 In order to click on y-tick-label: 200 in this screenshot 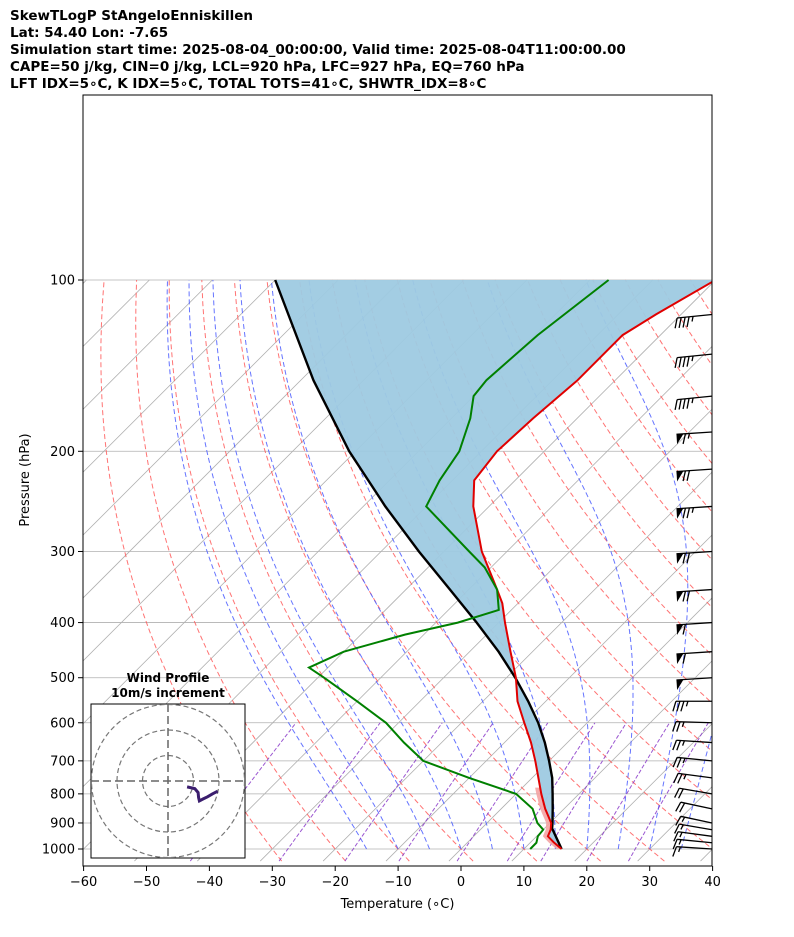, I will do `click(62, 452)`.